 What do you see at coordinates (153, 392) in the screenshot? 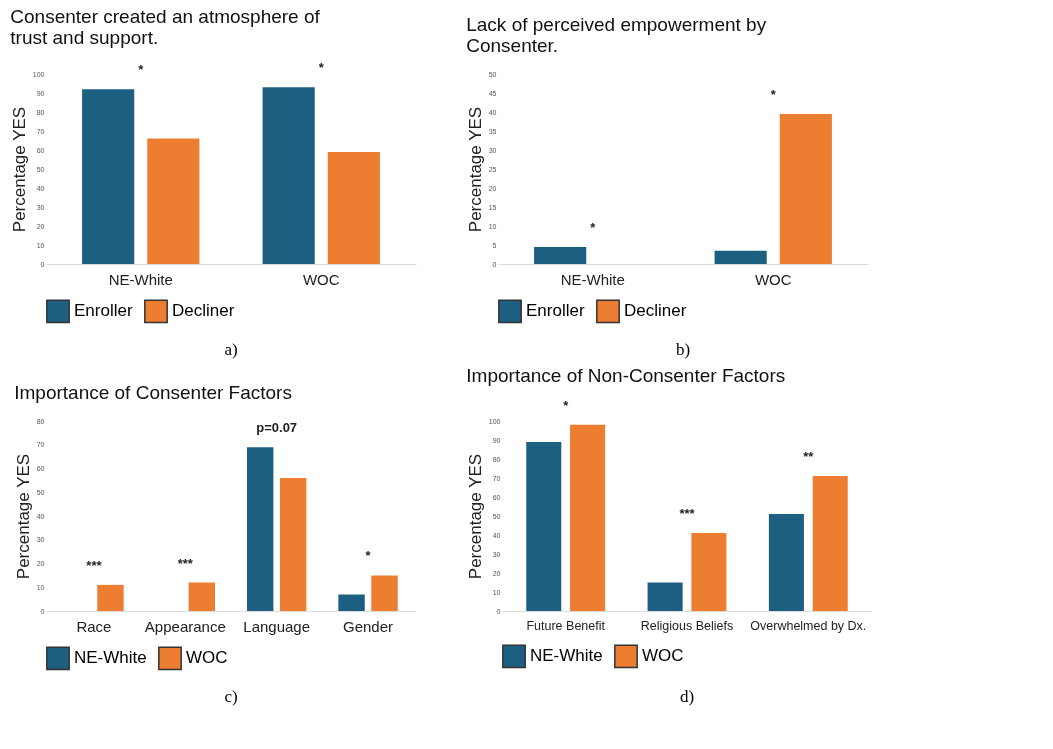
I see `chart-title: Importance of Consenter Factors` at bounding box center [153, 392].